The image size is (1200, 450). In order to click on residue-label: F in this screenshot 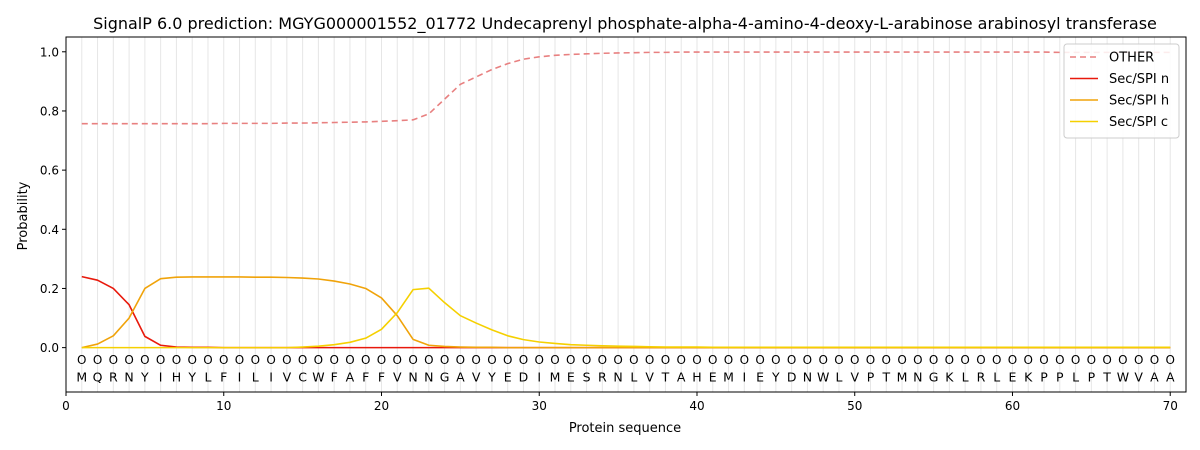, I will do `click(381, 377)`.